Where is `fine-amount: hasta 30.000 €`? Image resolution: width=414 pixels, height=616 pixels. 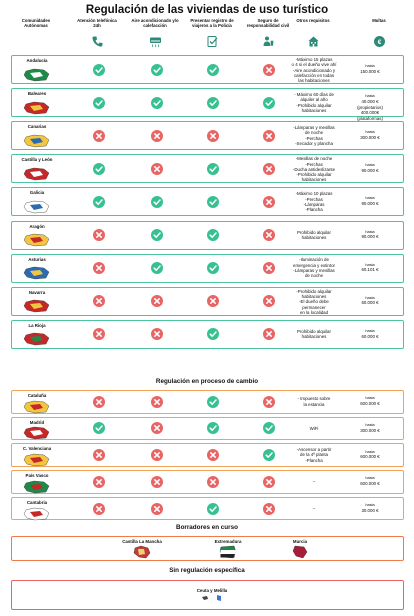 fine-amount: hasta 30.000 € is located at coordinates (370, 508).